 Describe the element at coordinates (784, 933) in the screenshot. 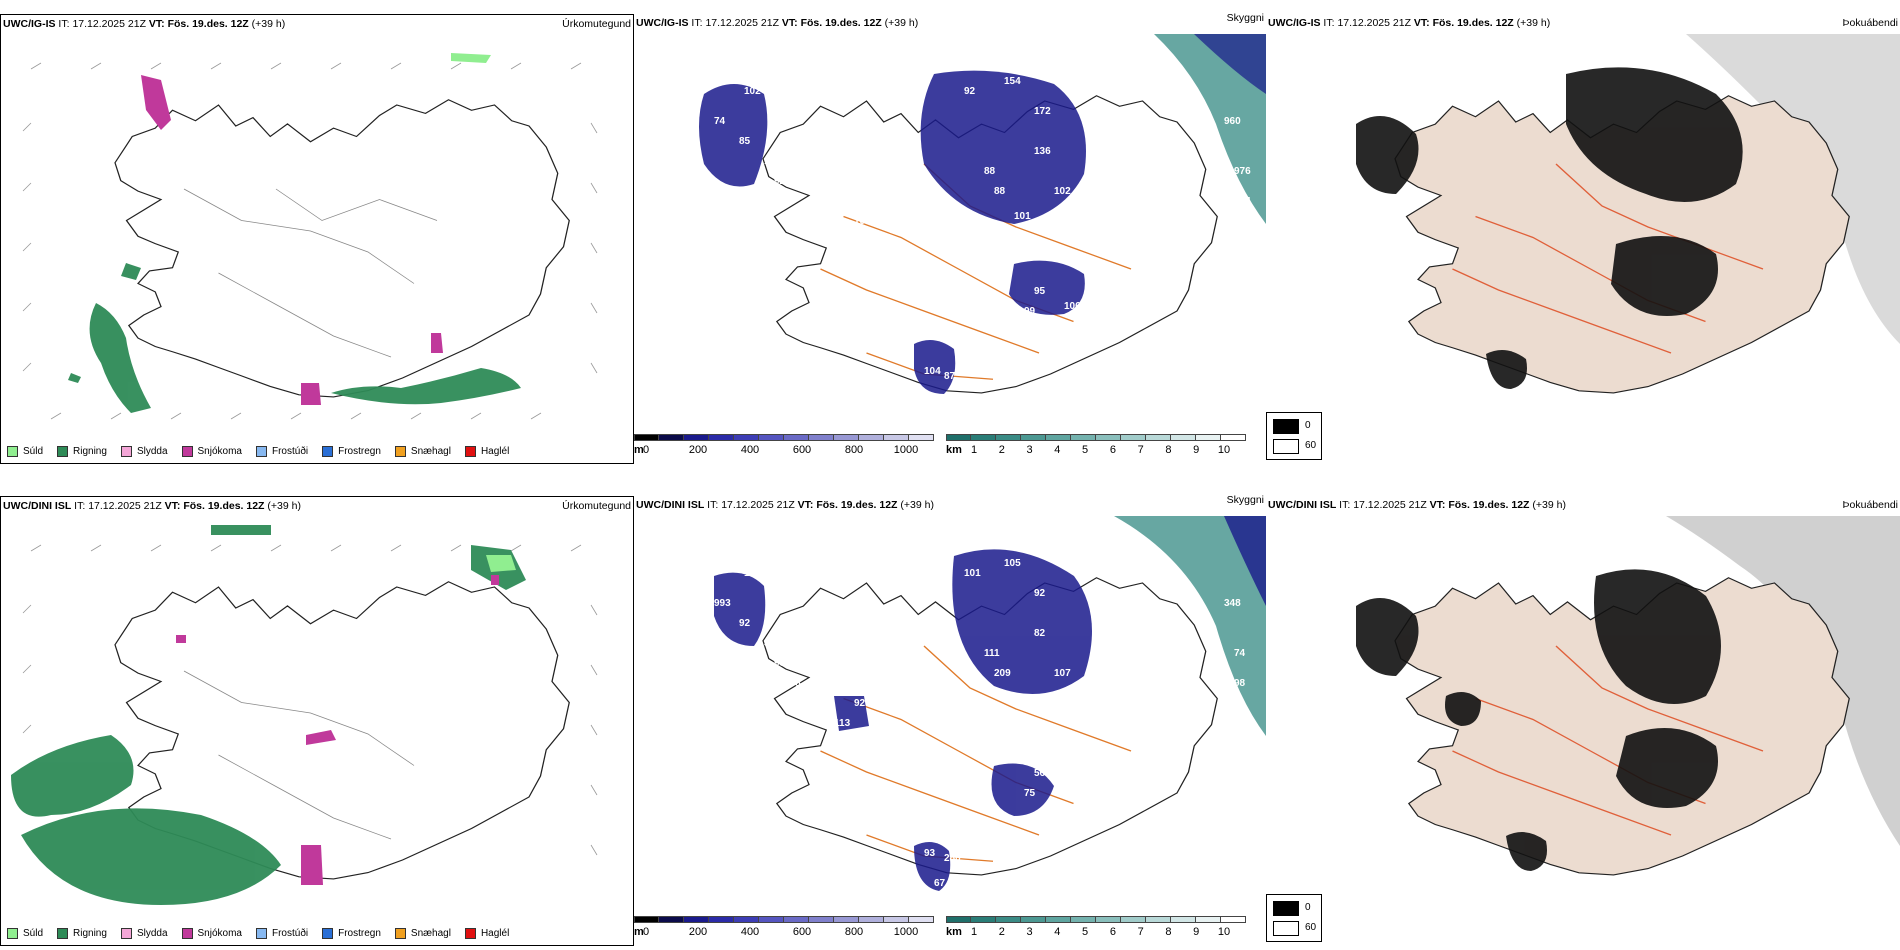

I see `cloud-base-colorbar: m 0 200 400 600 800 1000` at that location.